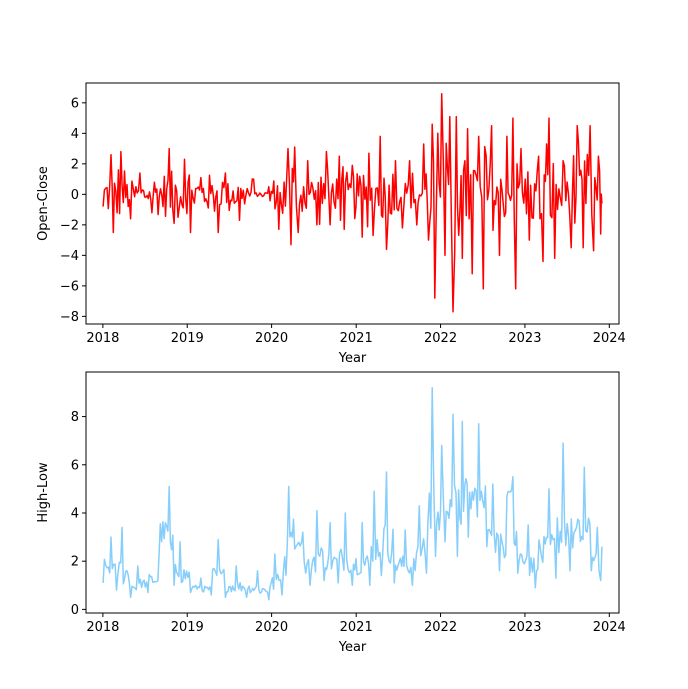 This screenshot has height=689, width=688. Describe the element at coordinates (102, 627) in the screenshot. I see `high-low-x-tick-label: 2018` at that location.